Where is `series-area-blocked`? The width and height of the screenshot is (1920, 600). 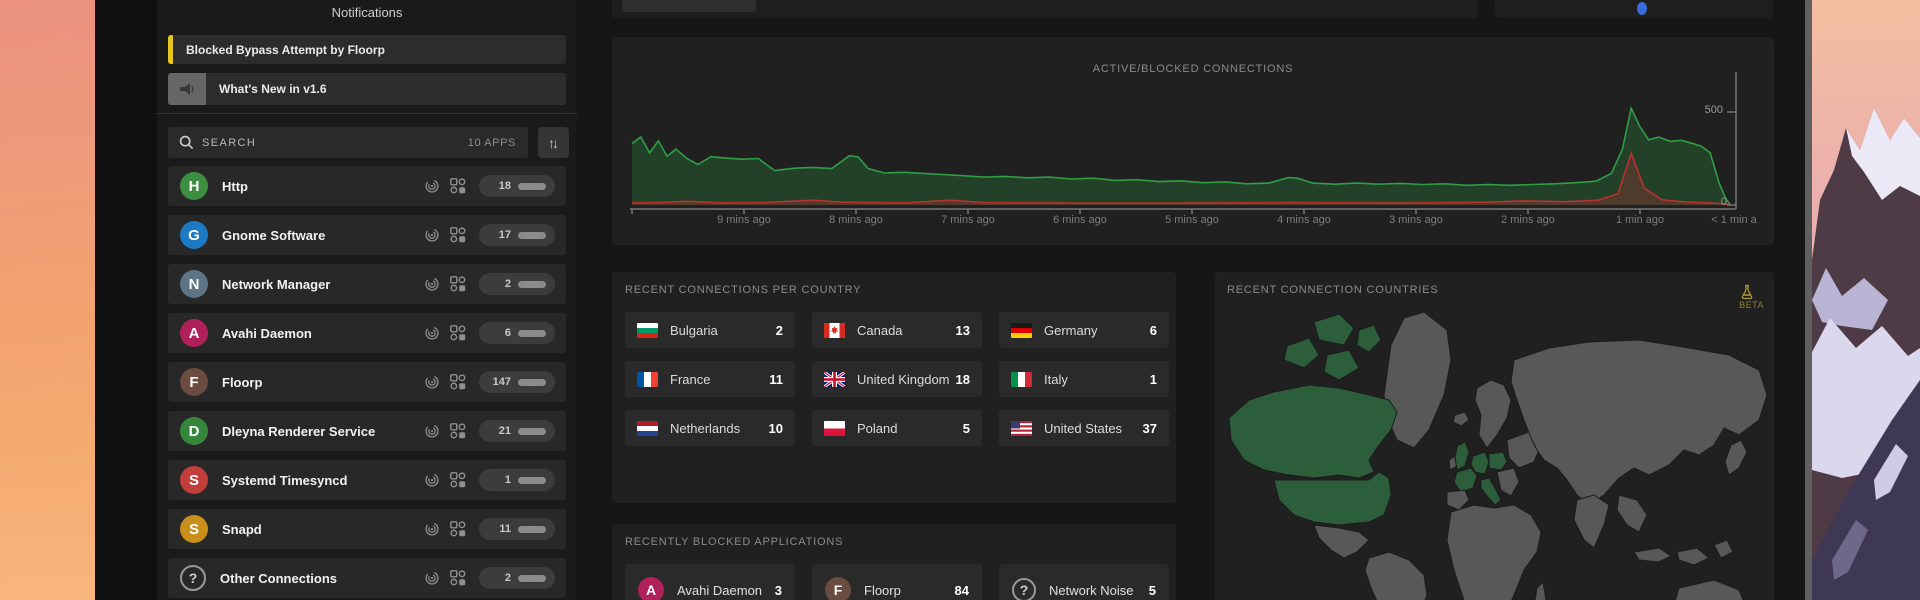
series-area-blocked is located at coordinates (1181, 179).